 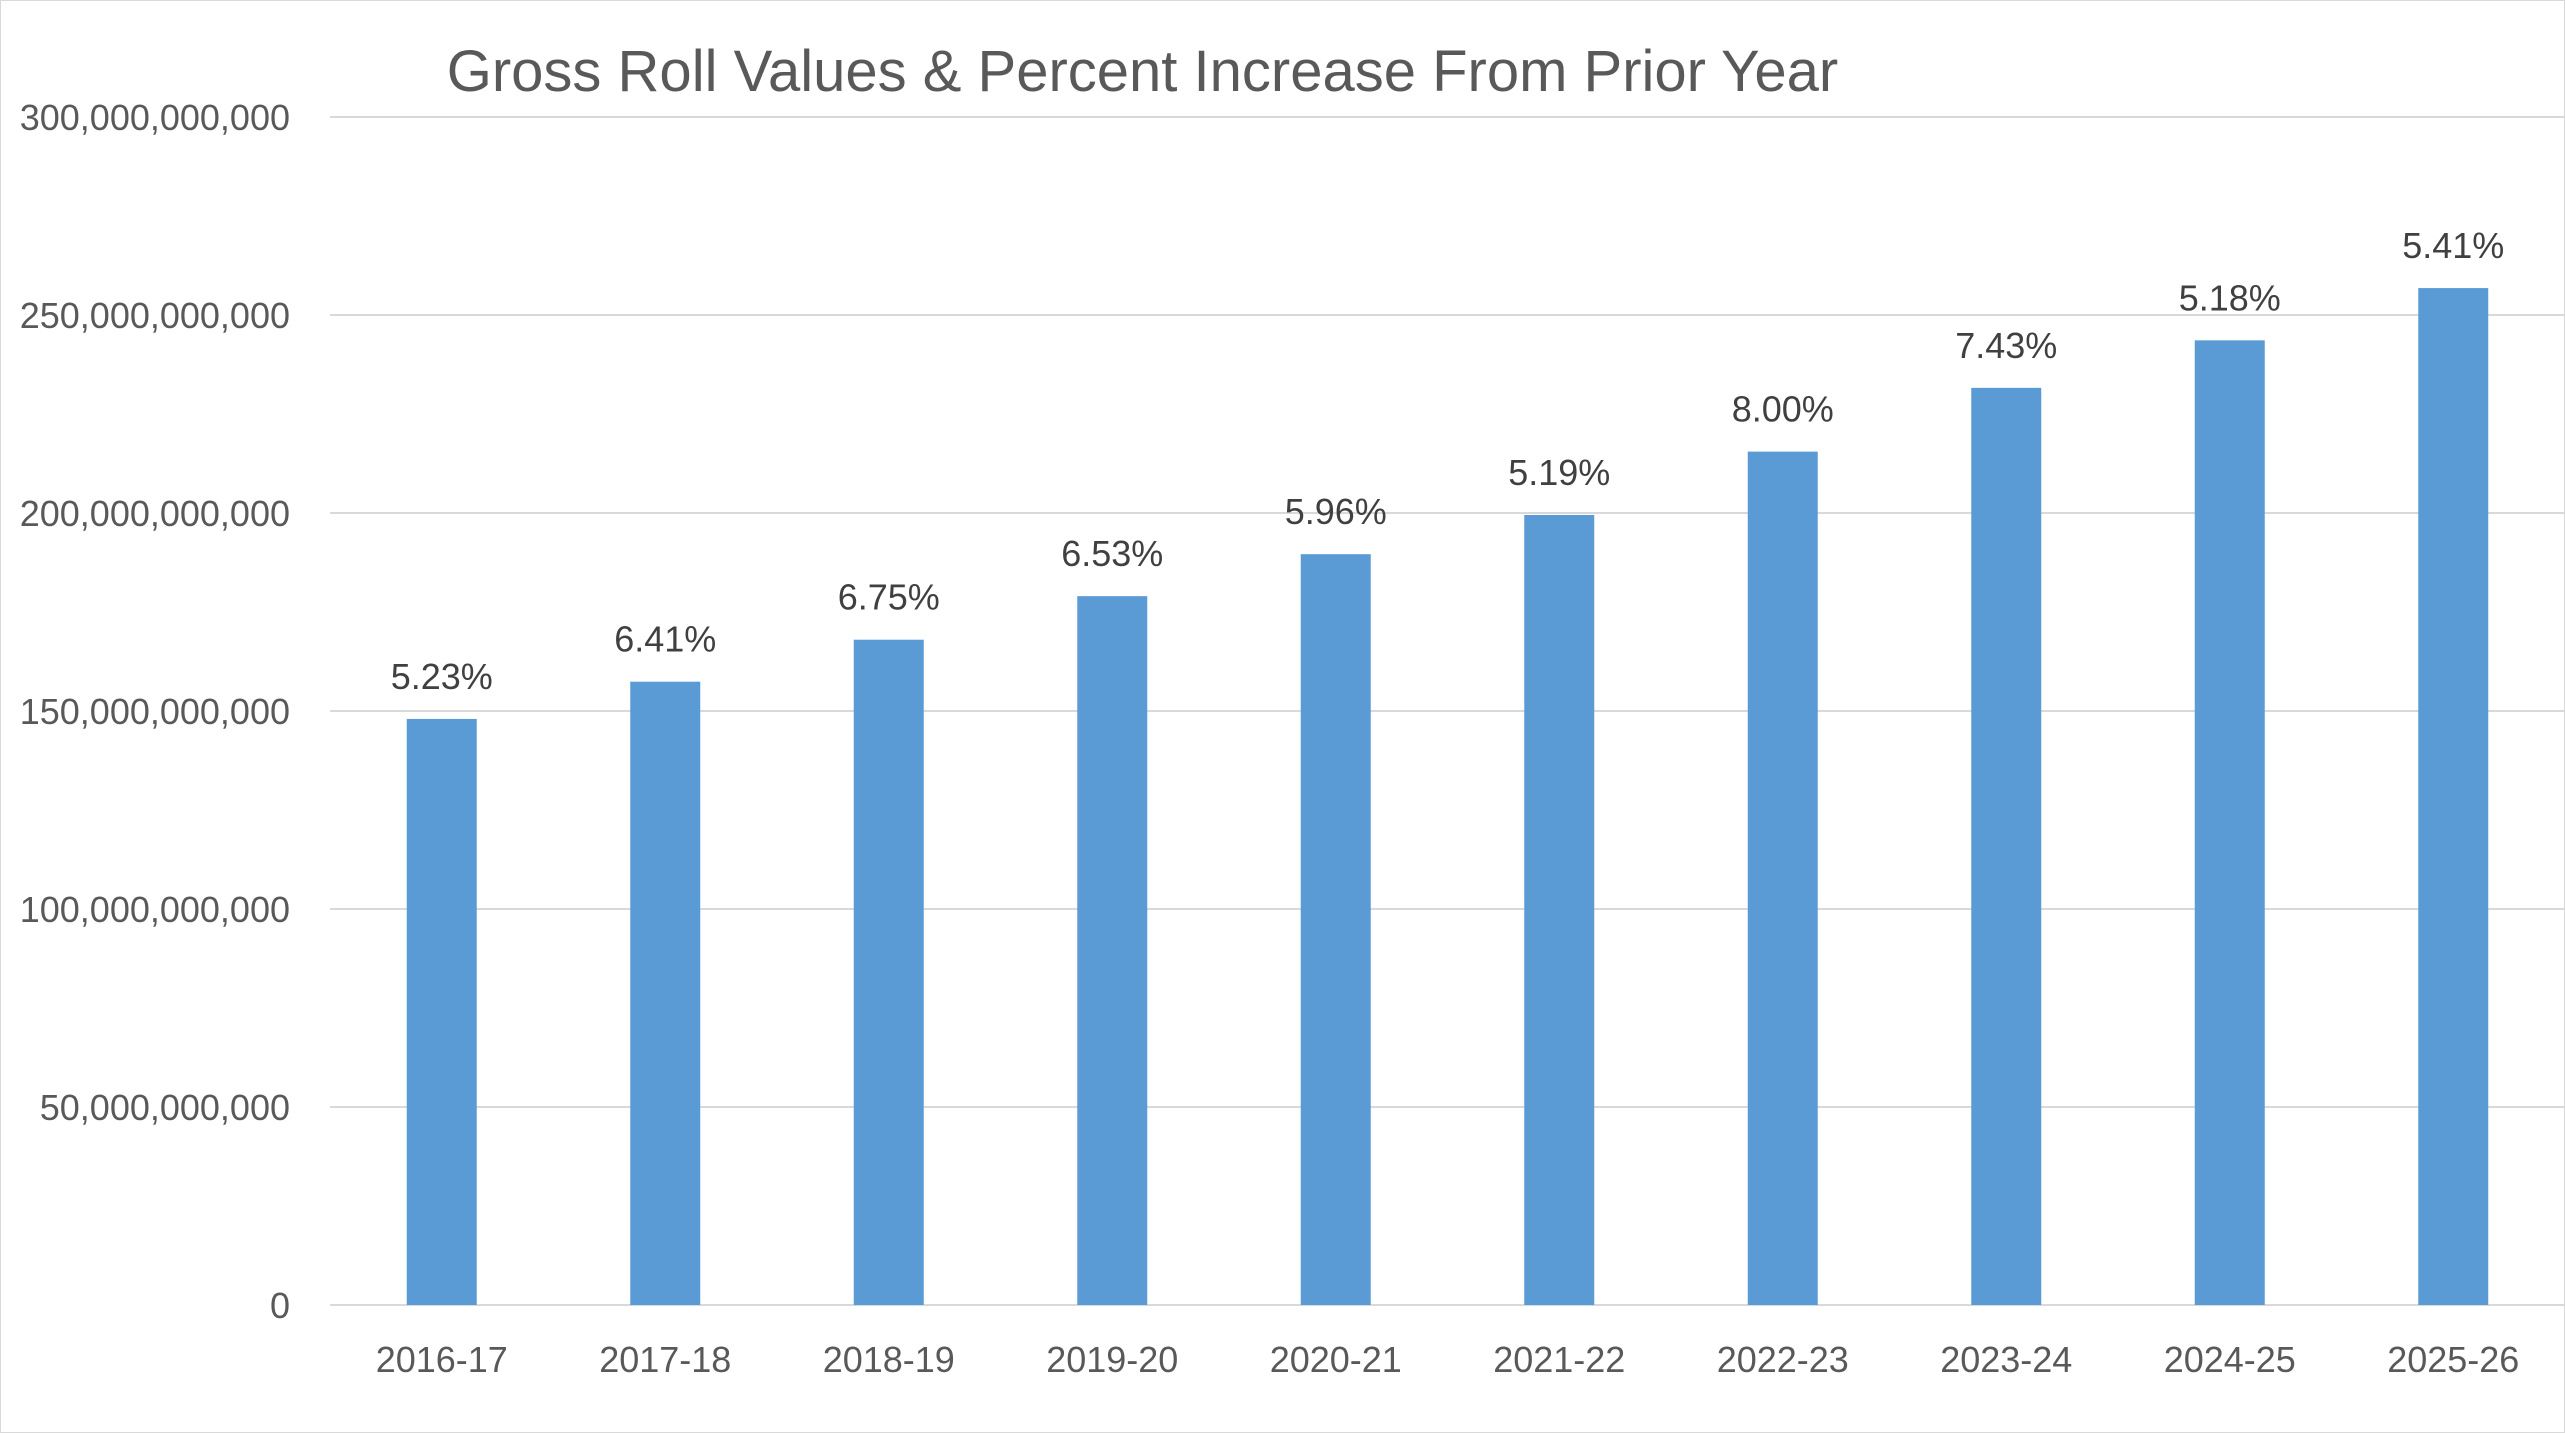 What do you see at coordinates (665, 1359) in the screenshot?
I see `x-tick-label: 2017-18` at bounding box center [665, 1359].